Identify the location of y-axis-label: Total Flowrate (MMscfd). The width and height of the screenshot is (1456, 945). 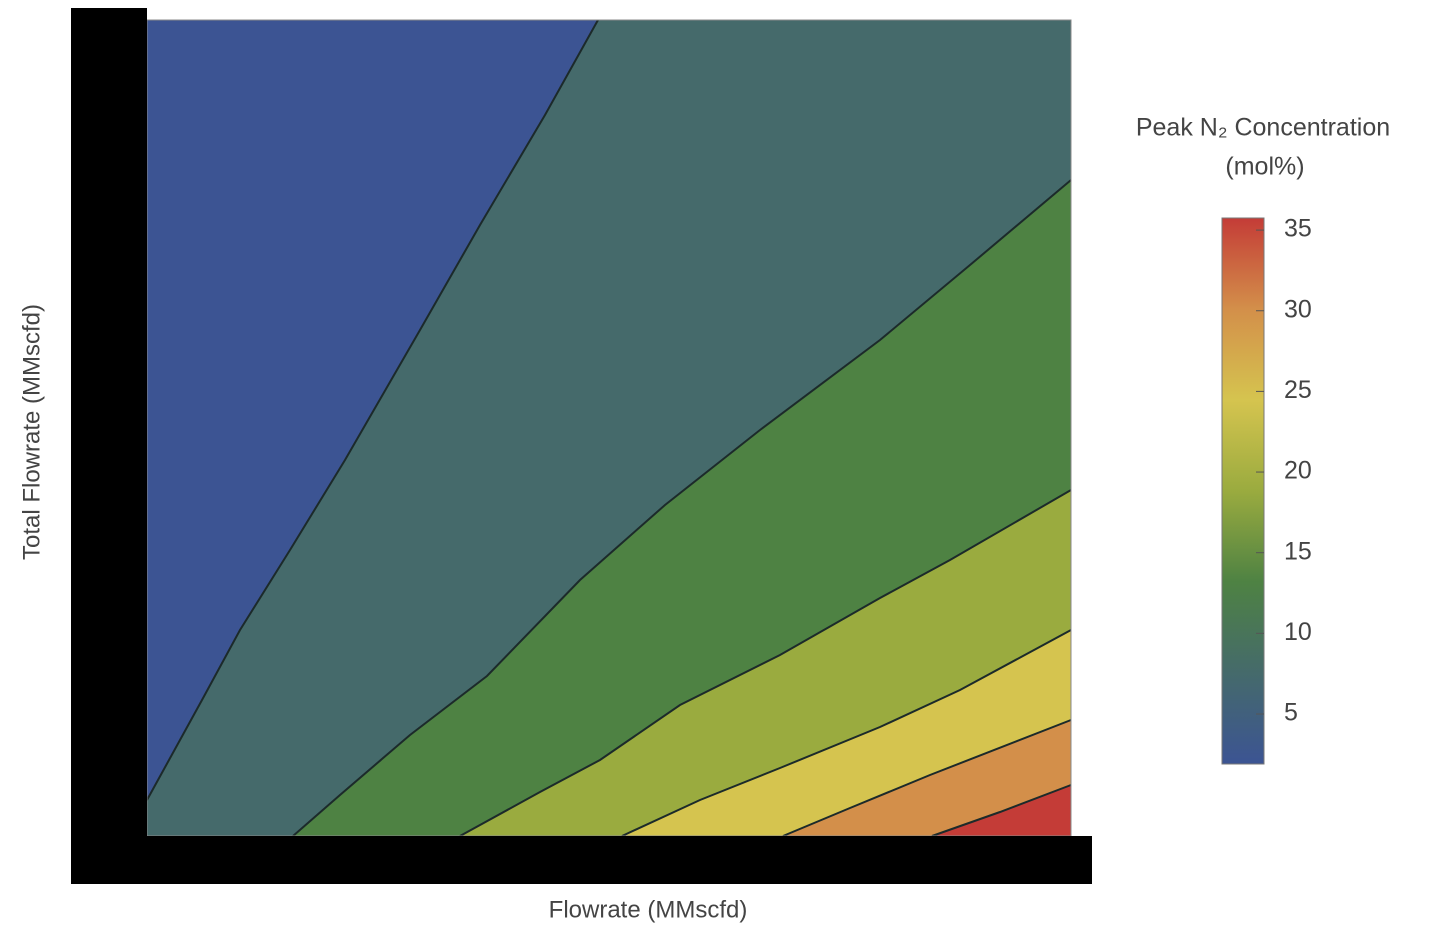
(31, 432).